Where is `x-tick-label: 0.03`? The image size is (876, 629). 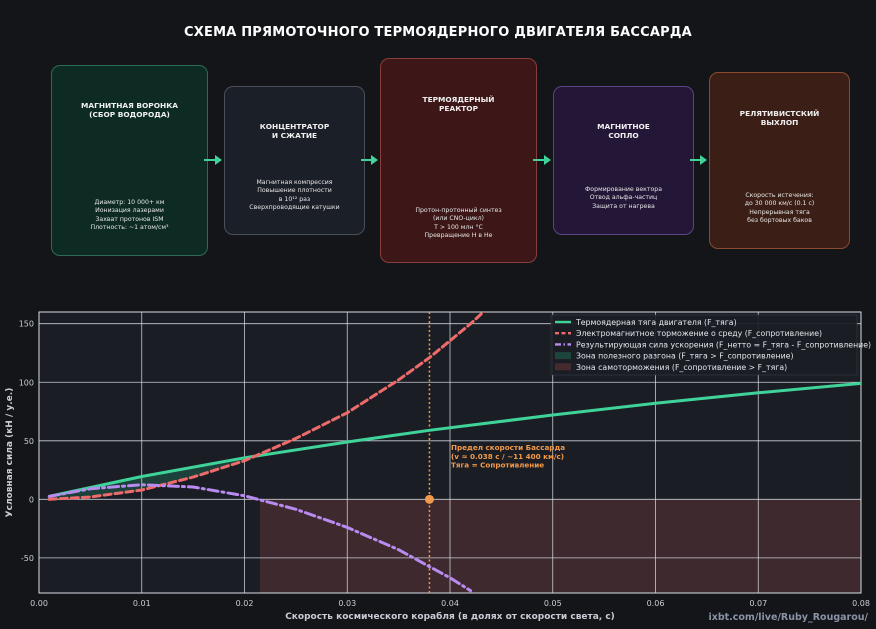
x-tick-label: 0.03 is located at coordinates (347, 603).